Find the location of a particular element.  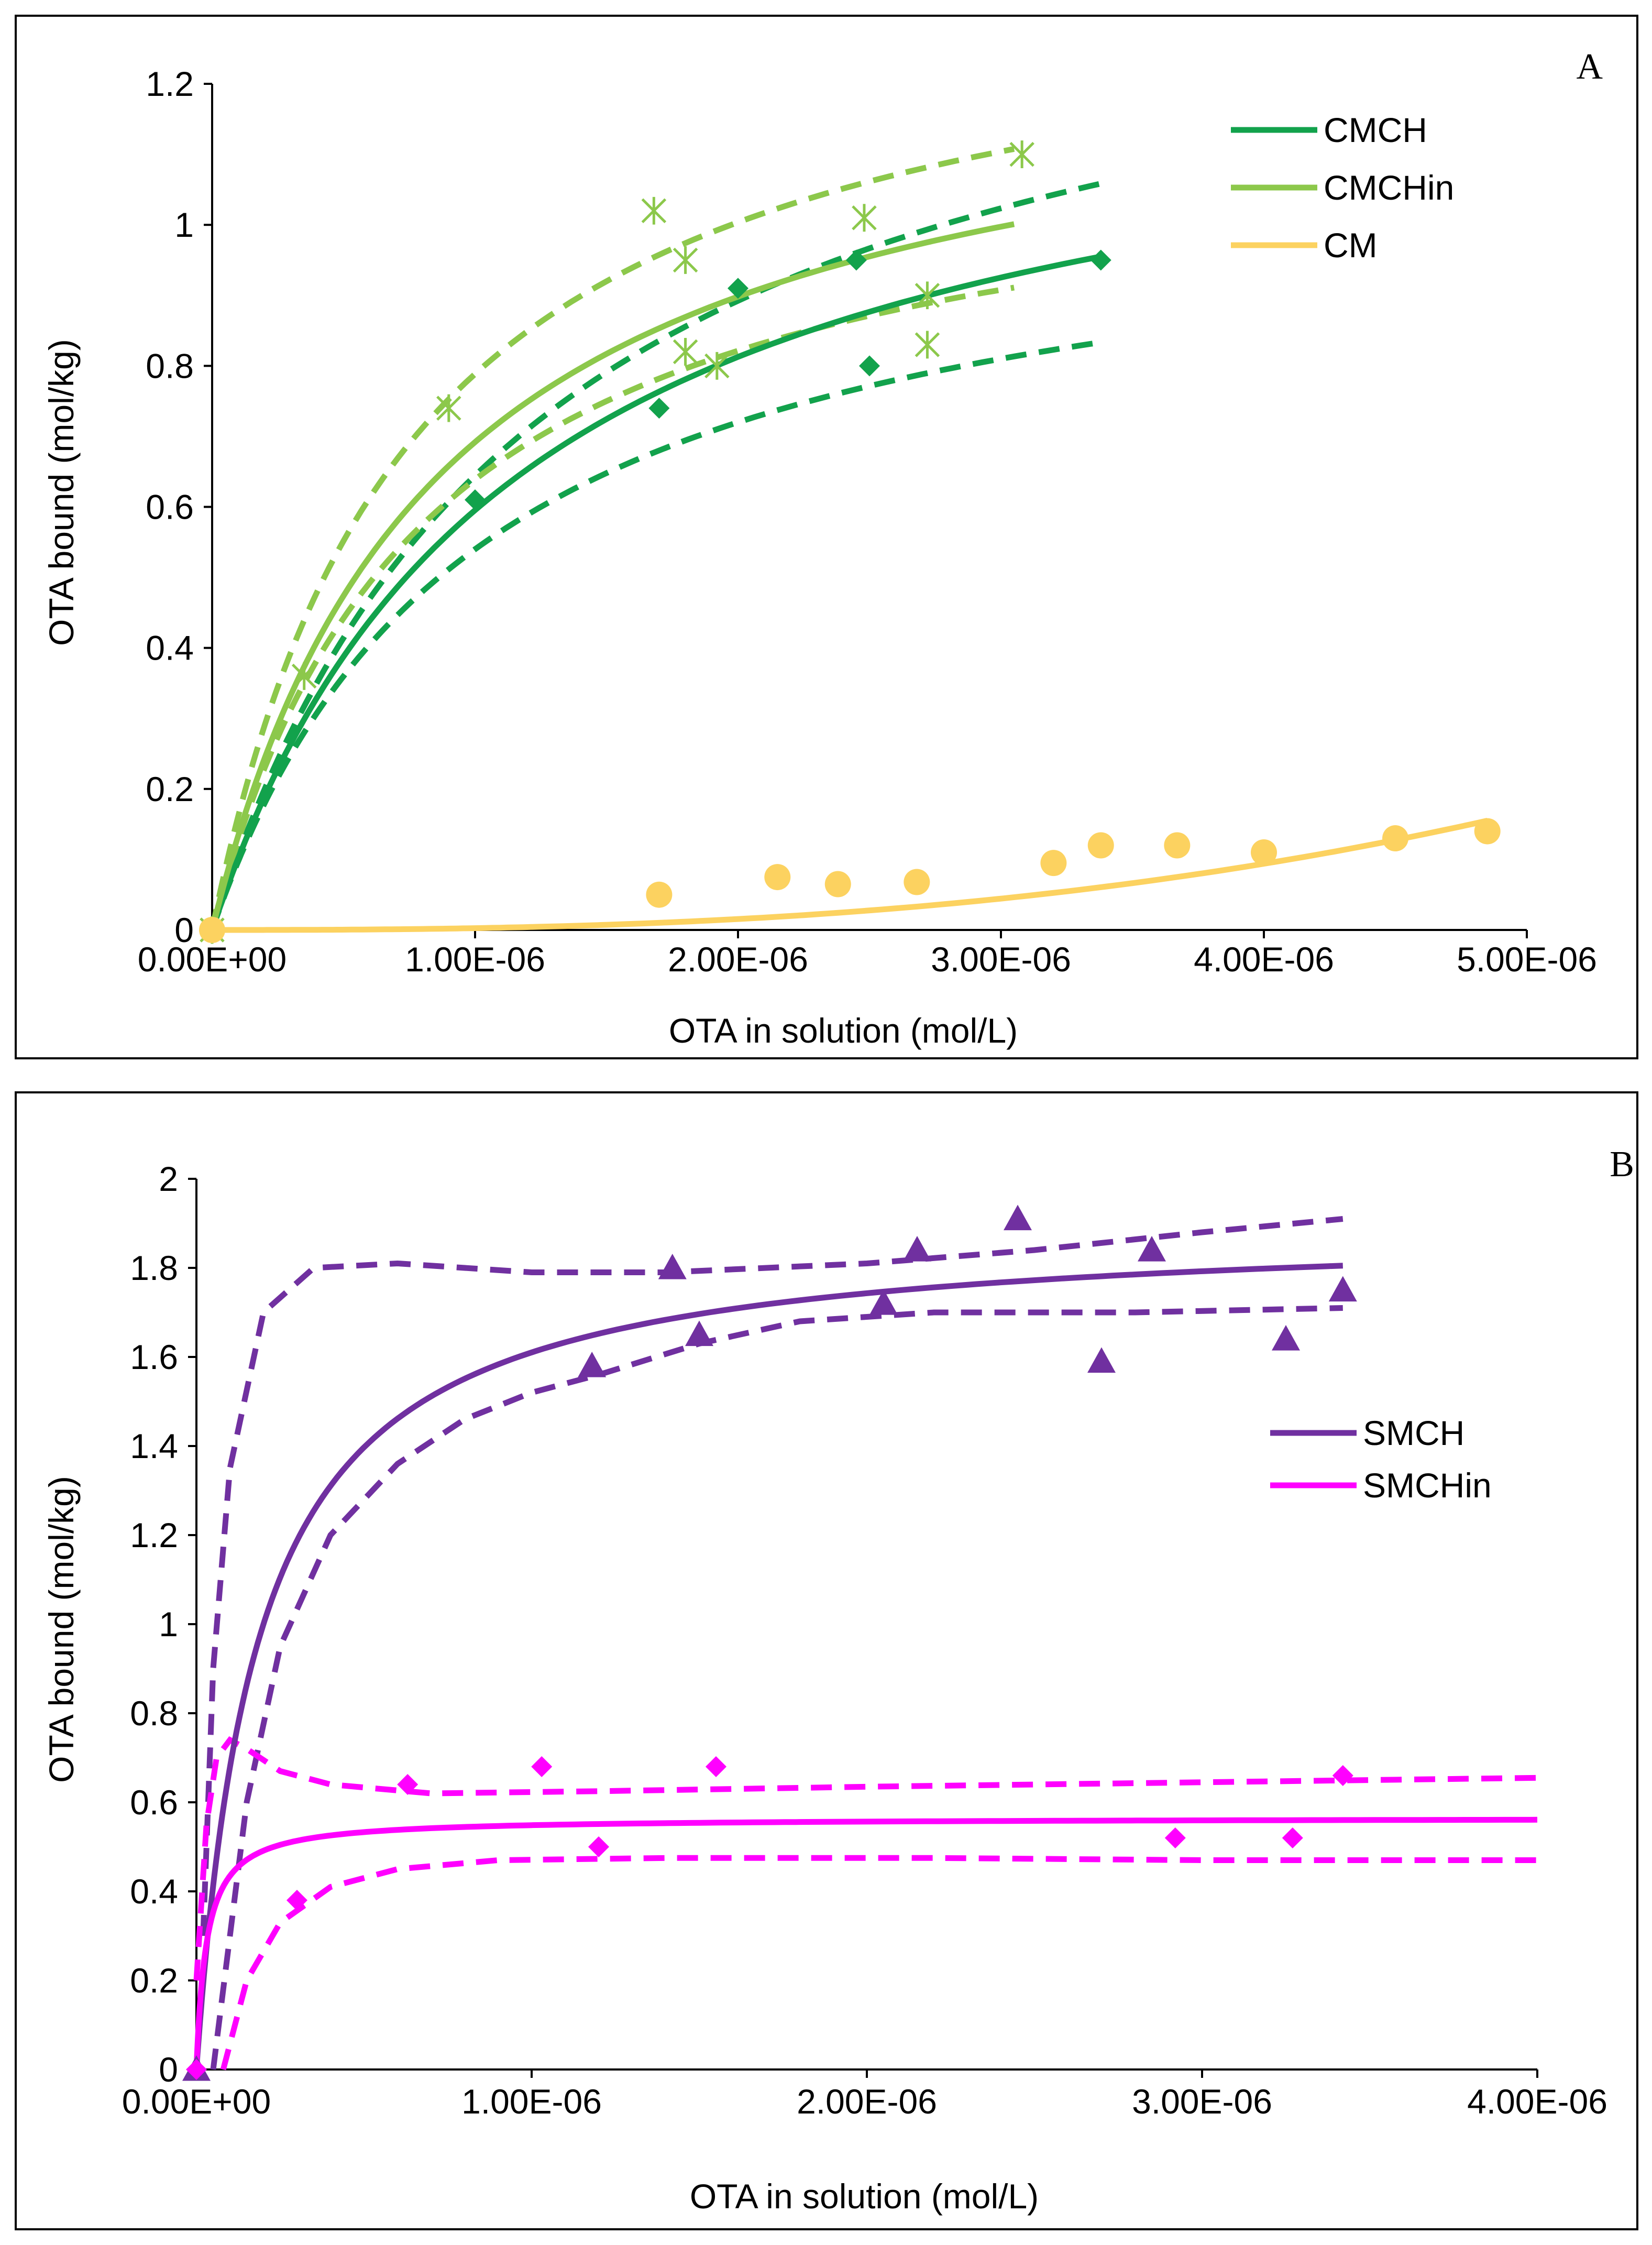

legend: CMCH CMCHin CM is located at coordinates (1342, 188).